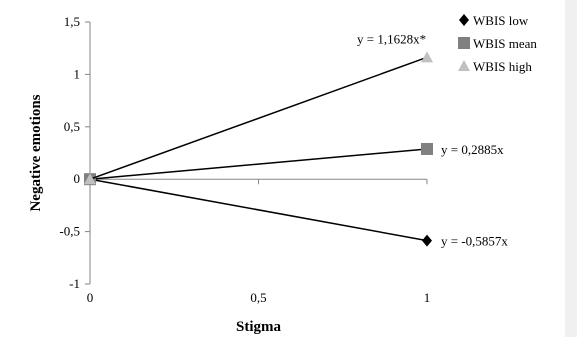 The height and width of the screenshot is (337, 577). I want to click on x-tick-label: 0, so click(90, 297).